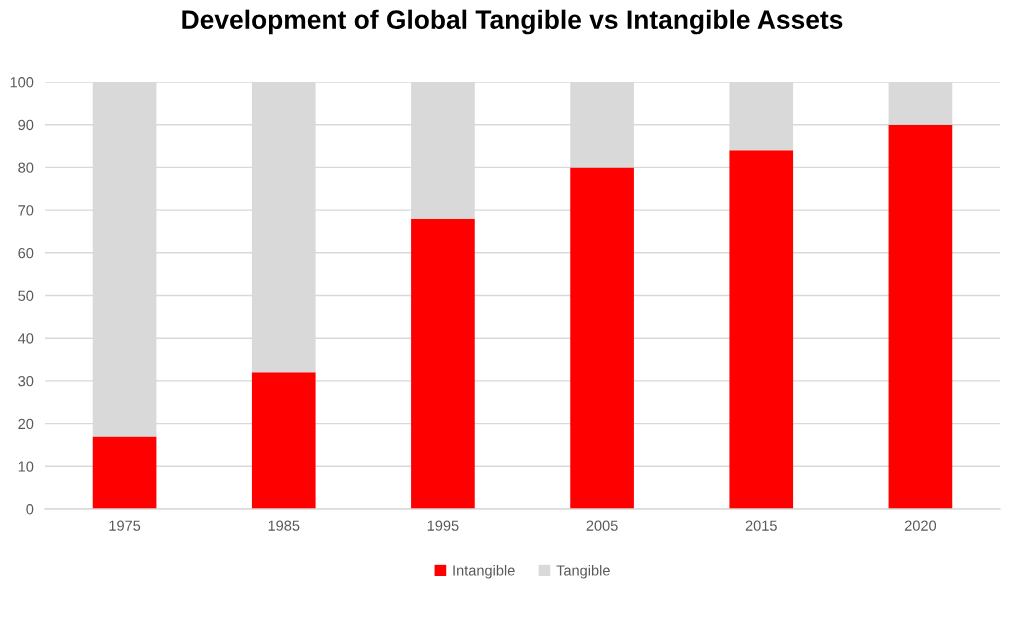 The height and width of the screenshot is (625, 1024). Describe the element at coordinates (22, 82) in the screenshot. I see `y-tick-label: 100` at that location.